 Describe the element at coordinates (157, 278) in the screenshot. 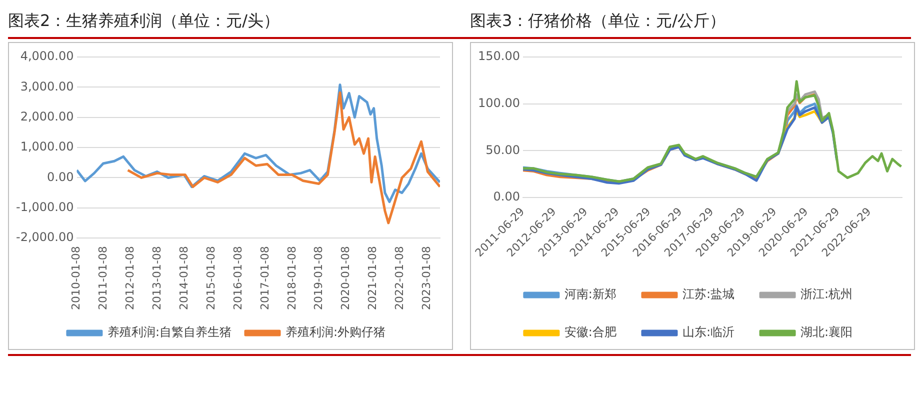

I see `x-tick-label: 2013-01-08` at that location.